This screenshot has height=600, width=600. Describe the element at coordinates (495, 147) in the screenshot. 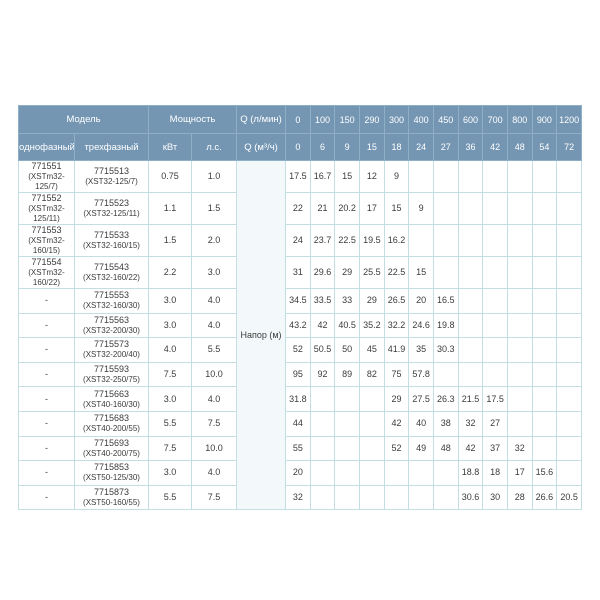

I see `header-q-m3h-value: 42` at that location.